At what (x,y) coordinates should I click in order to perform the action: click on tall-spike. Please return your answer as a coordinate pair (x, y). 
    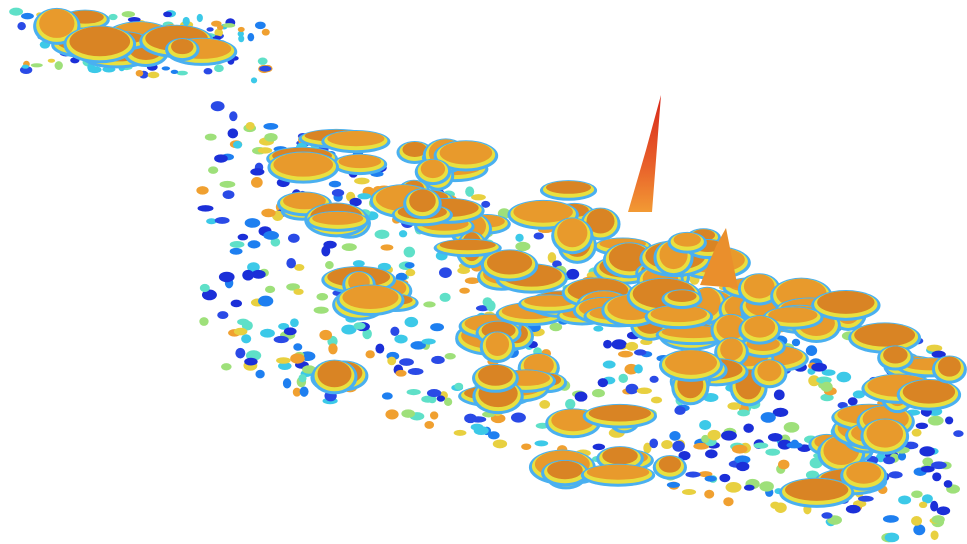
    Looking at the image, I should click on (644, 153).